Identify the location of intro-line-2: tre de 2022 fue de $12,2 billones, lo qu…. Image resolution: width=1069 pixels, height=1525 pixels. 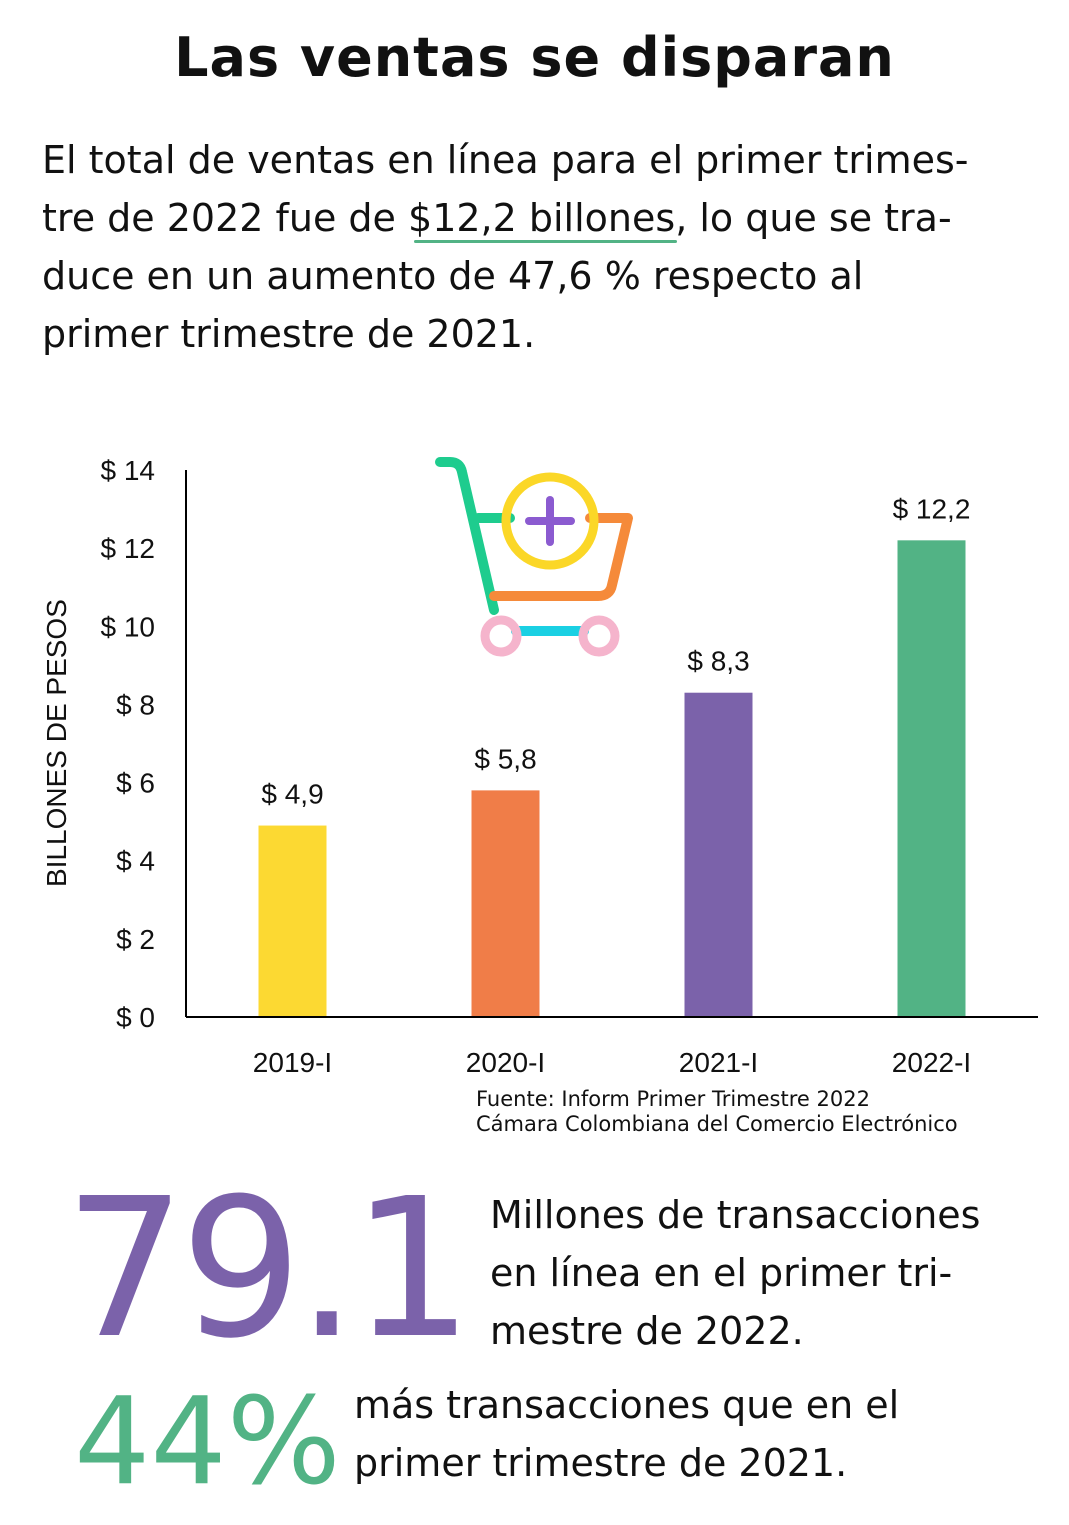
(542, 218).